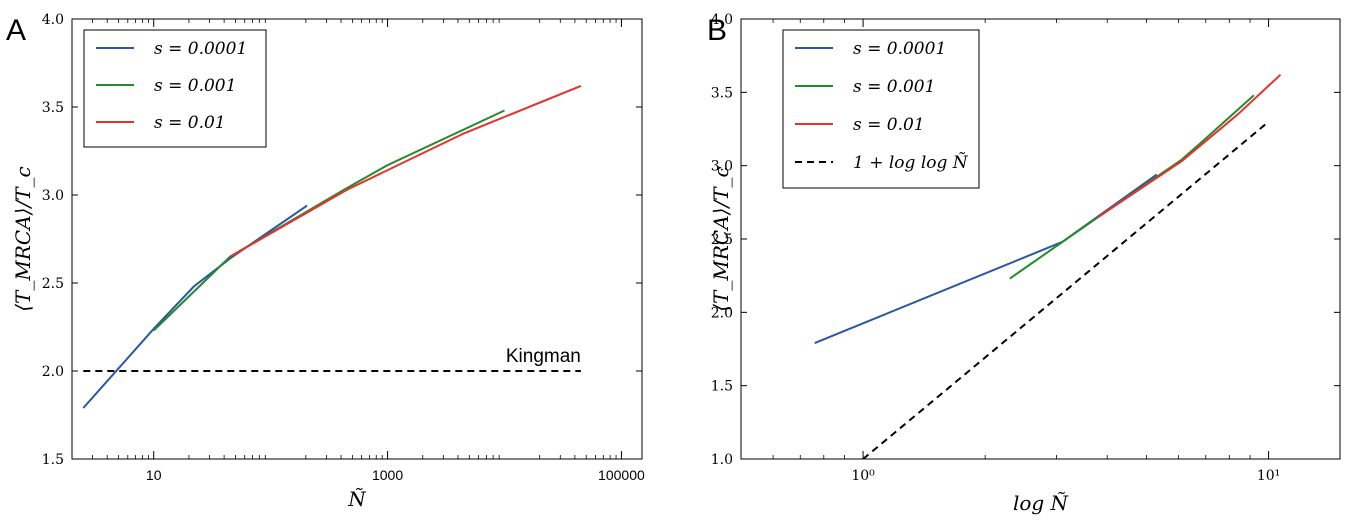 This screenshot has width=1358, height=522. What do you see at coordinates (1268, 476) in the screenshot?
I see `x-tick-label: 10¹` at bounding box center [1268, 476].